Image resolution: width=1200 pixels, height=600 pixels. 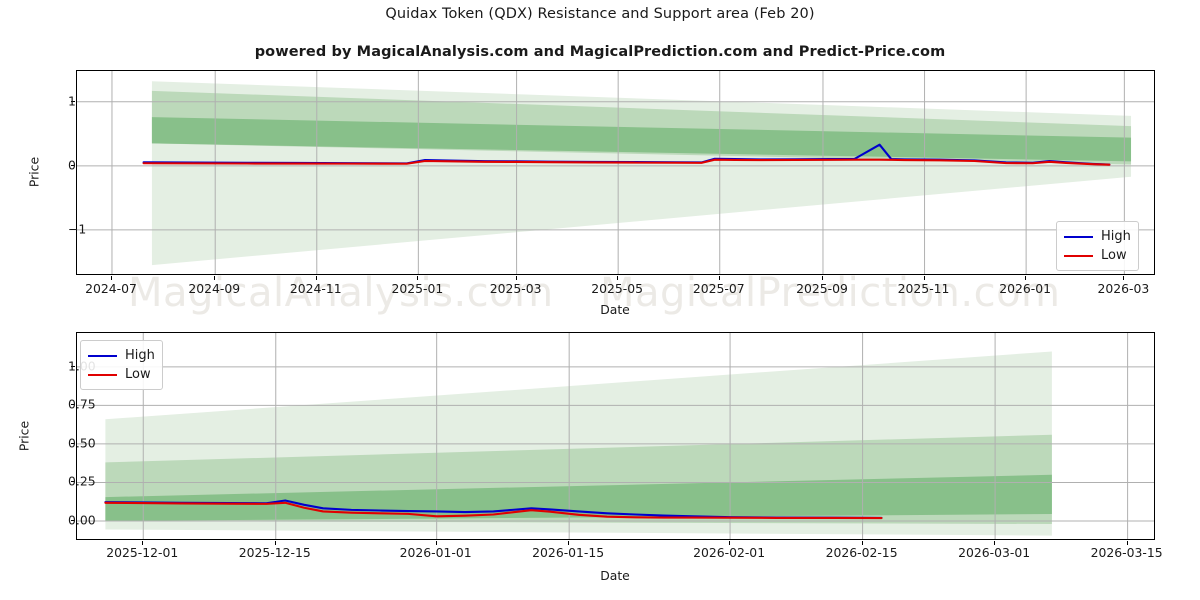 What do you see at coordinates (923, 288) in the screenshot?
I see `x-tick-label: 2025-11` at bounding box center [923, 288].